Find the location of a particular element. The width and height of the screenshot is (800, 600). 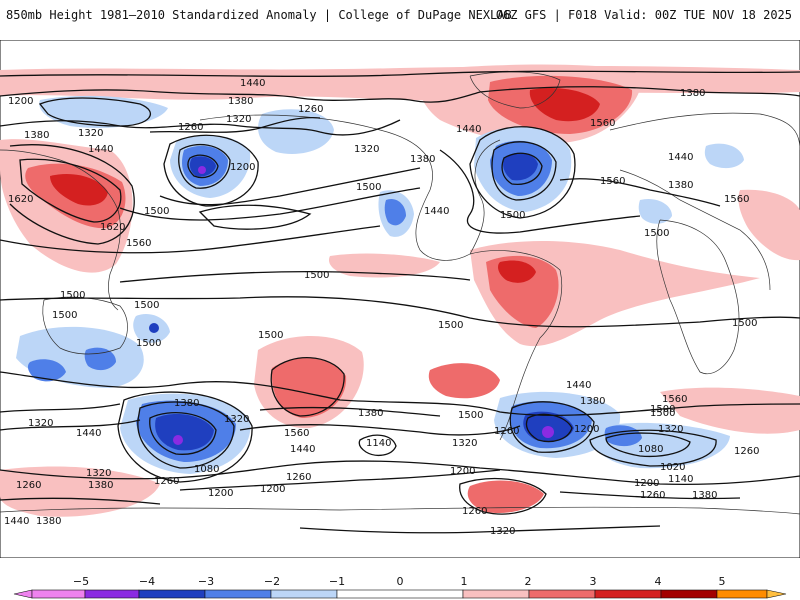

coast-north-america is located at coordinates (350, 187).